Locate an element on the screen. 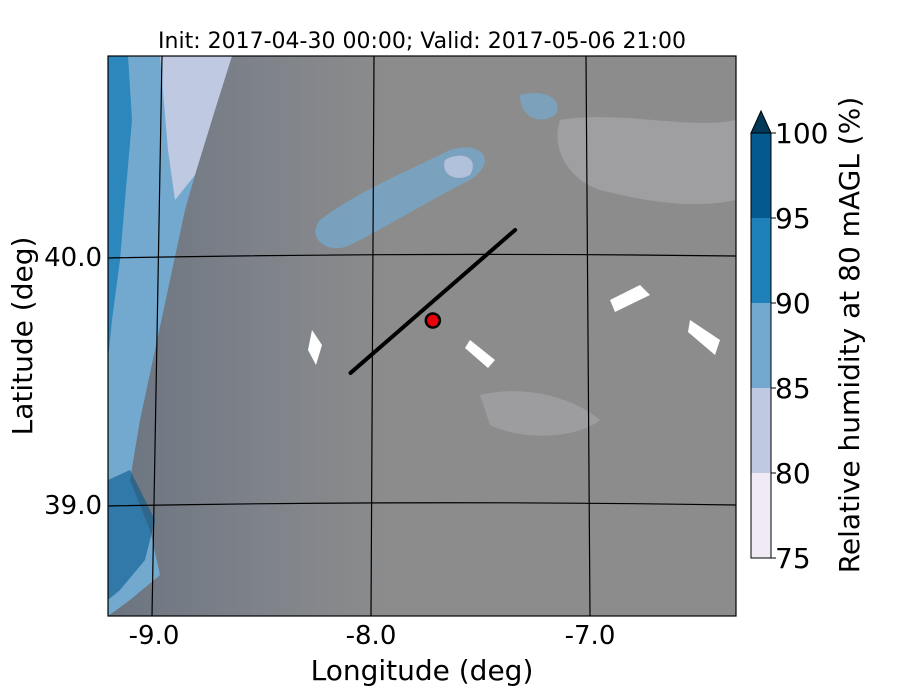 Image resolution: width=900 pixels, height=700 pixels. colorbar-tick-label: 90 is located at coordinates (793, 303).